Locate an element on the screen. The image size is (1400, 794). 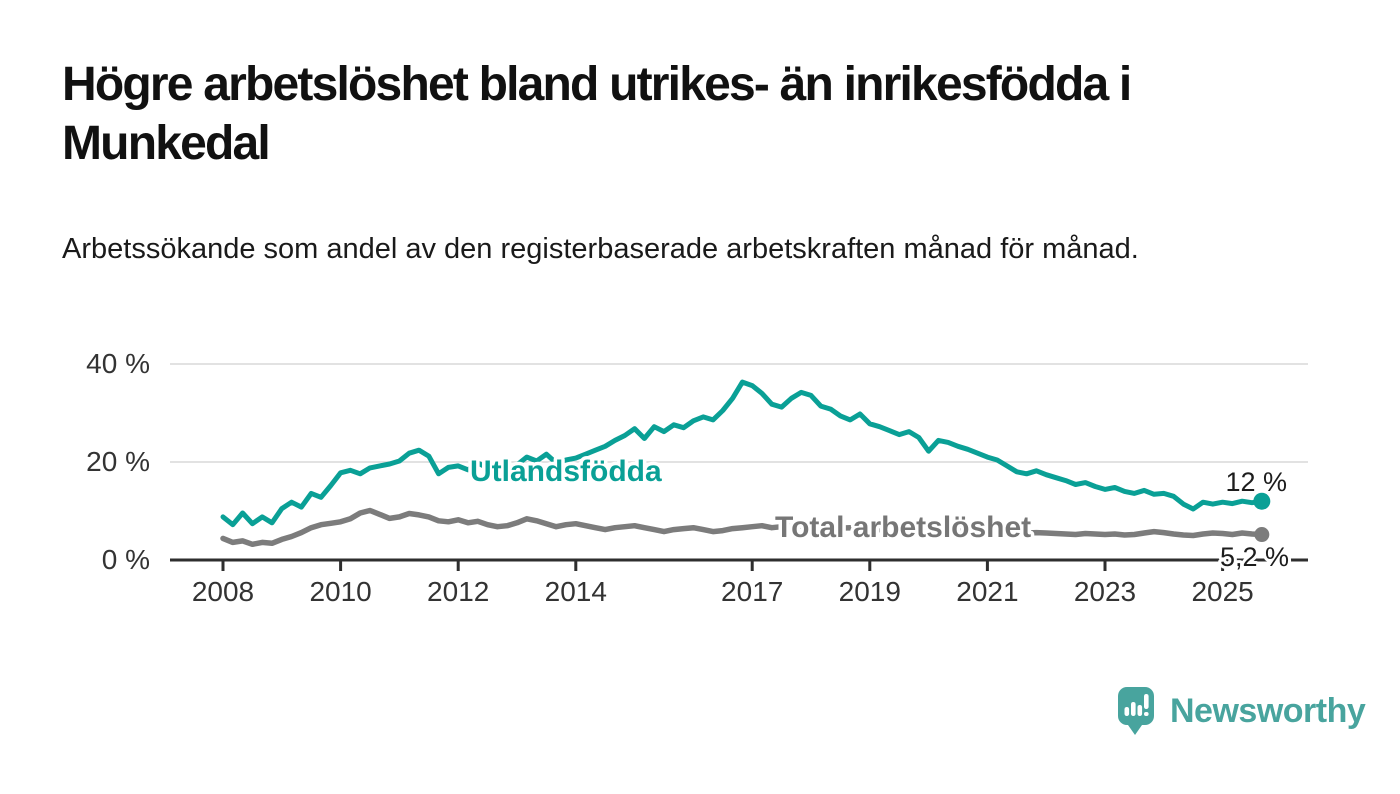
gridlines is located at coordinates (739, 413).